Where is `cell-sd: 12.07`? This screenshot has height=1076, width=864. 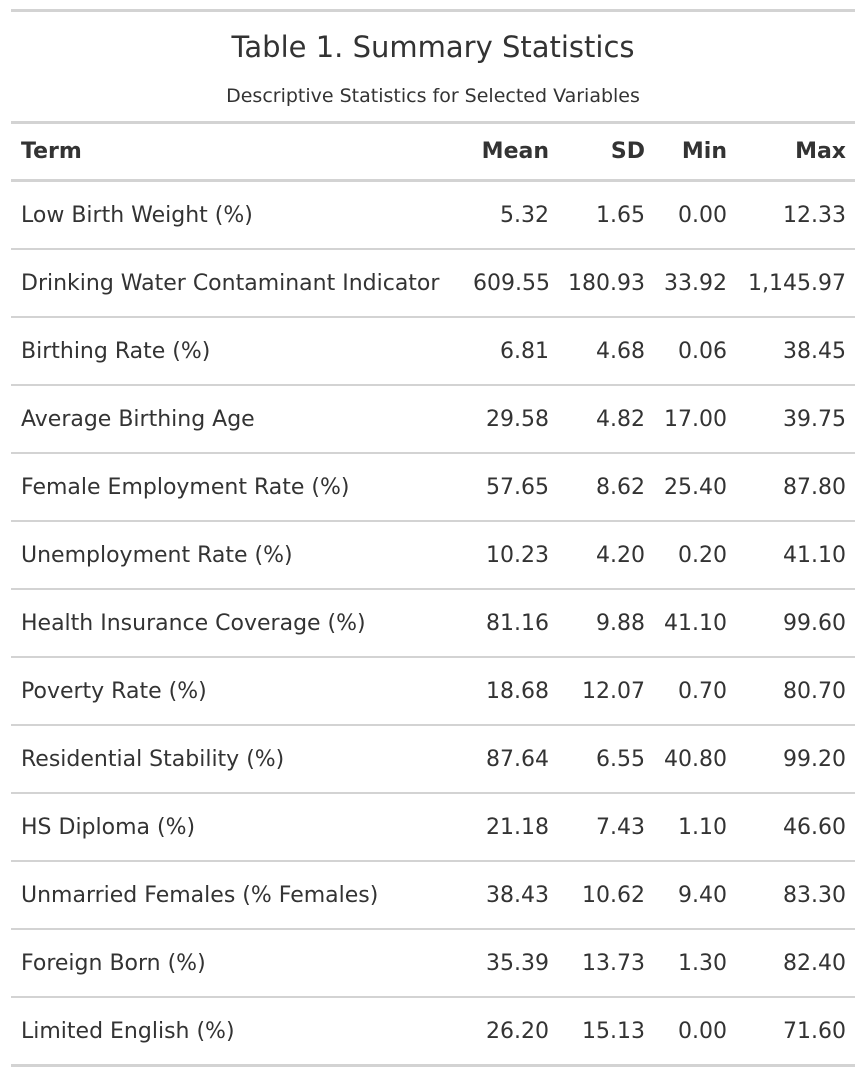
cell-sd: 12.07 is located at coordinates (606, 691).